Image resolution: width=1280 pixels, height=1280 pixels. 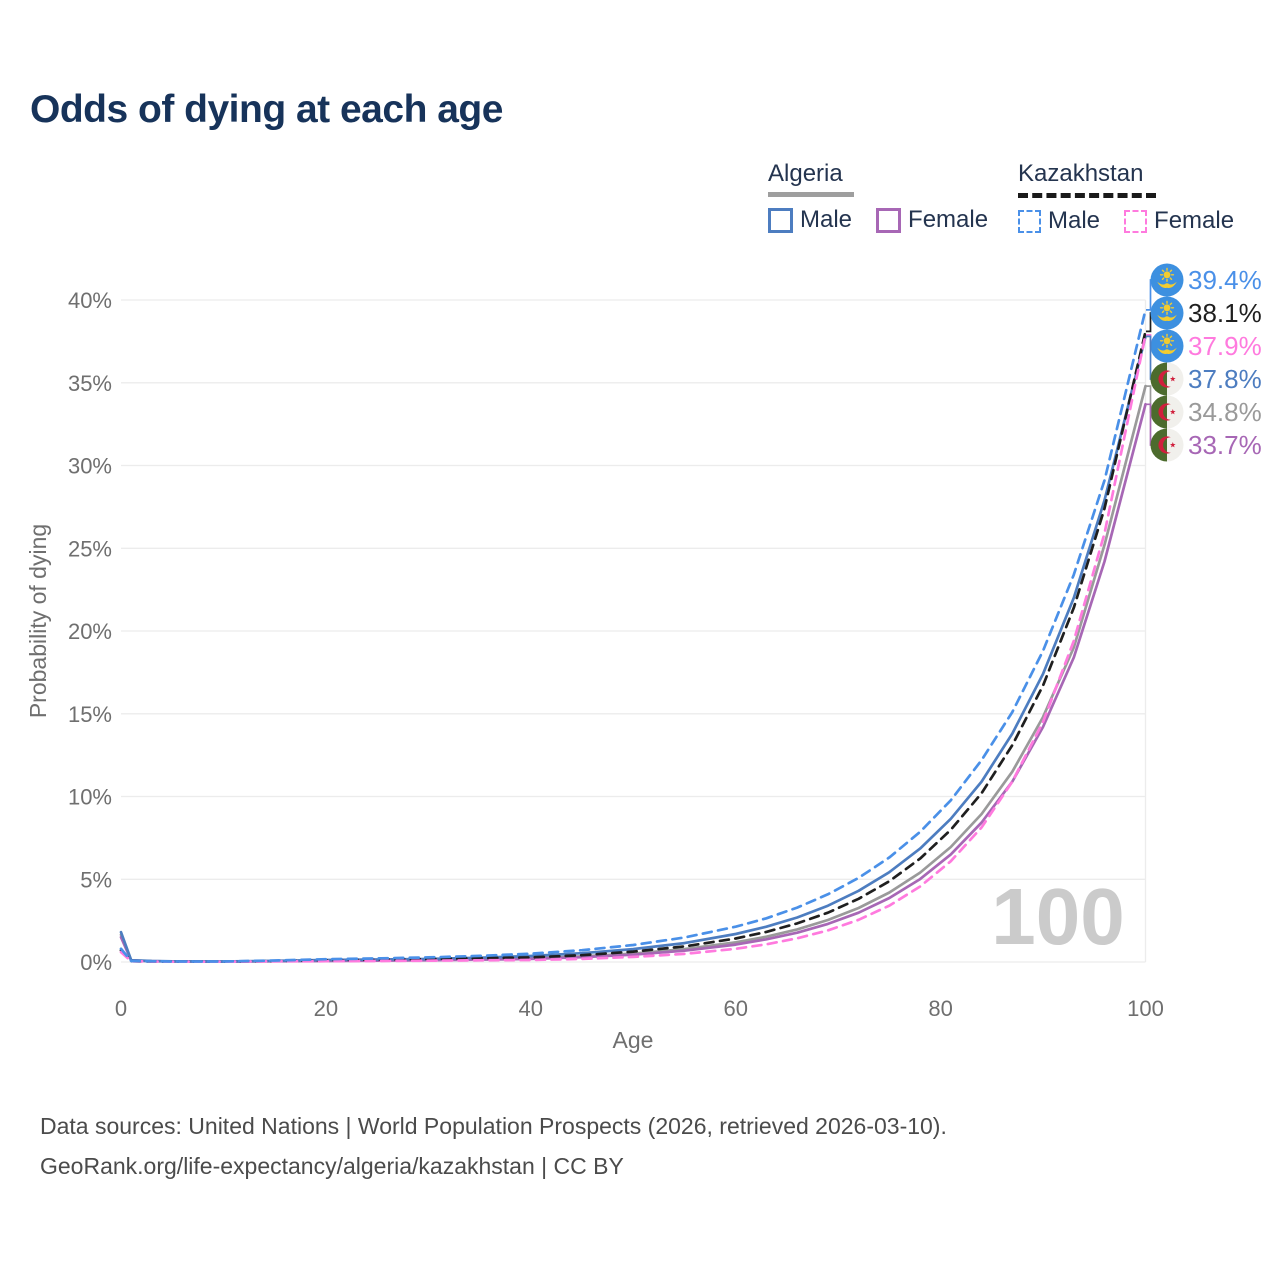 What do you see at coordinates (96, 879) in the screenshot?
I see `y-tick-label: 5%` at bounding box center [96, 879].